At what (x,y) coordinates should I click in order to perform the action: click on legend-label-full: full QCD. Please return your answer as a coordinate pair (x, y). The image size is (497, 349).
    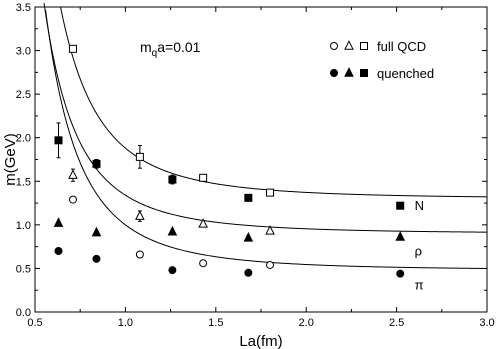
    Looking at the image, I should click on (401, 46).